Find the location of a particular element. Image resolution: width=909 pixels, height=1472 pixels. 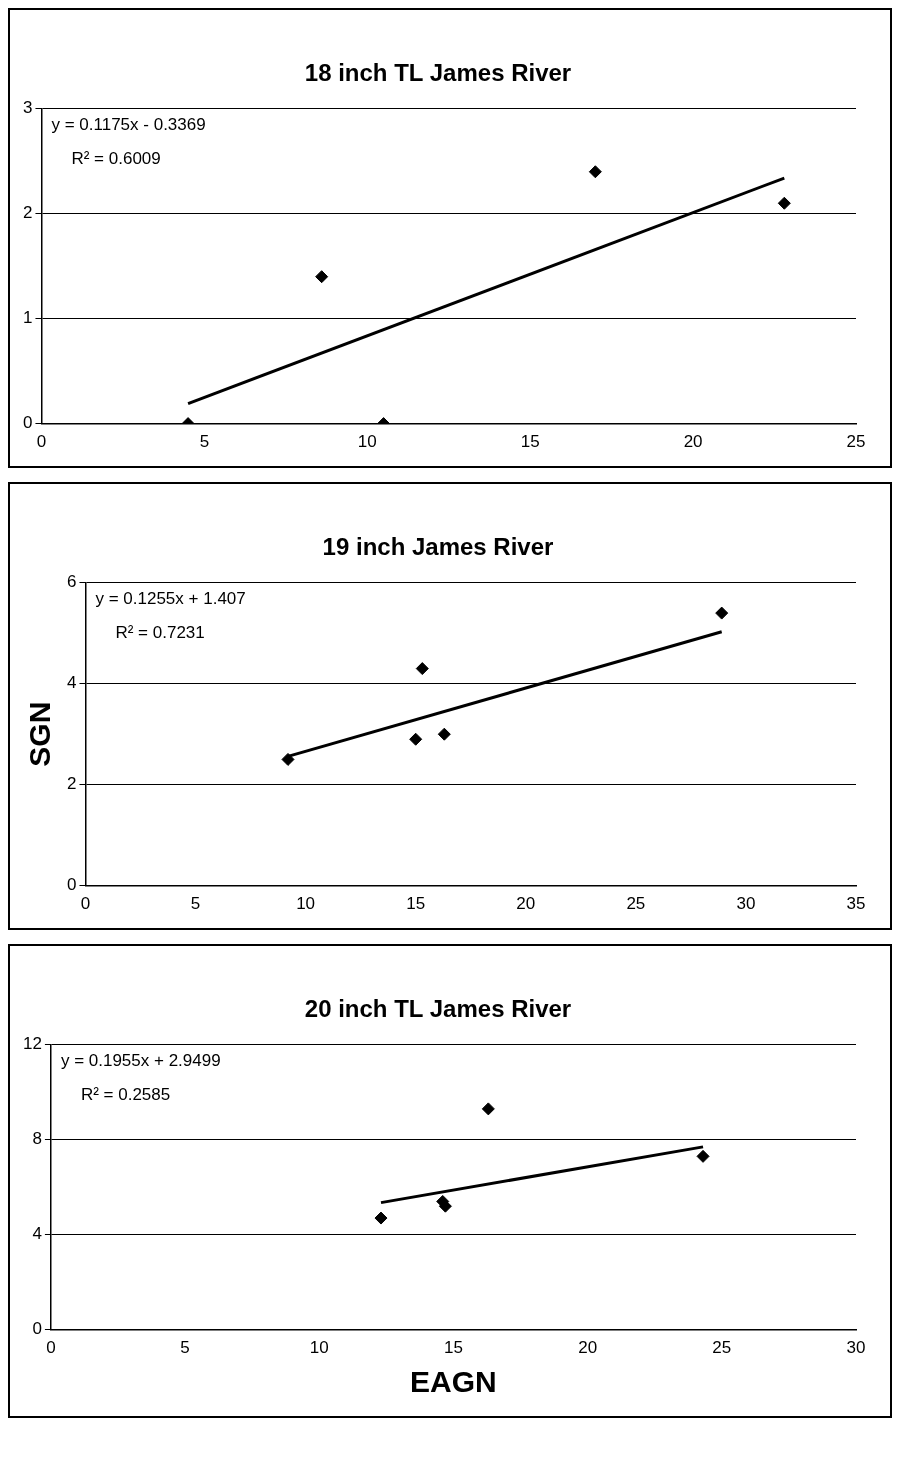

chart-title: 19 inch James River is located at coordinates (438, 547).